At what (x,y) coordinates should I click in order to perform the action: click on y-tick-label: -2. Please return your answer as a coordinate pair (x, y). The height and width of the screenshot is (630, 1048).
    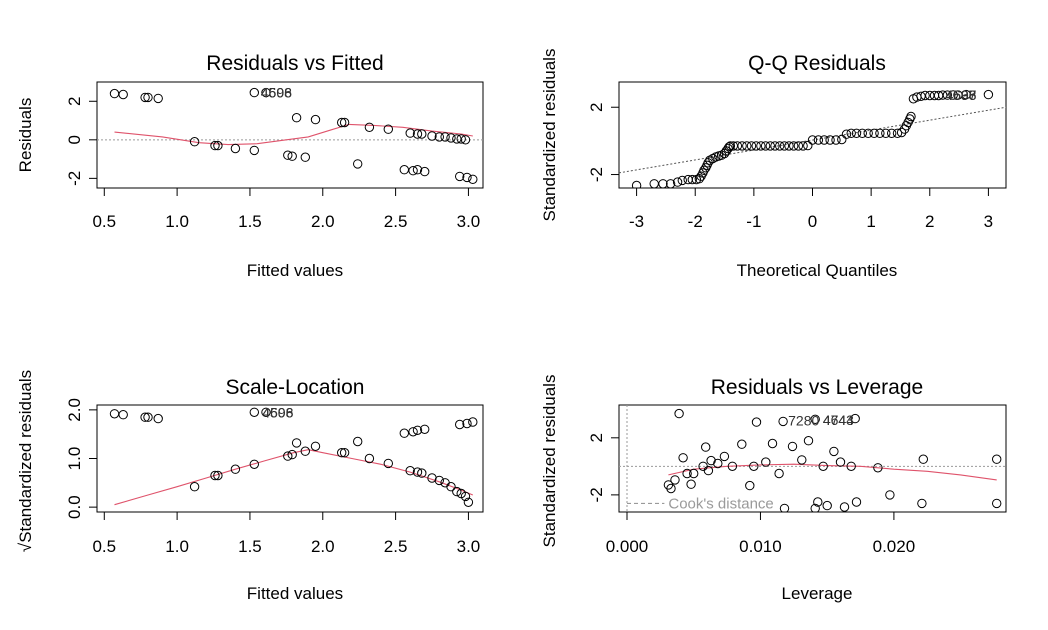
    Looking at the image, I should click on (74, 178).